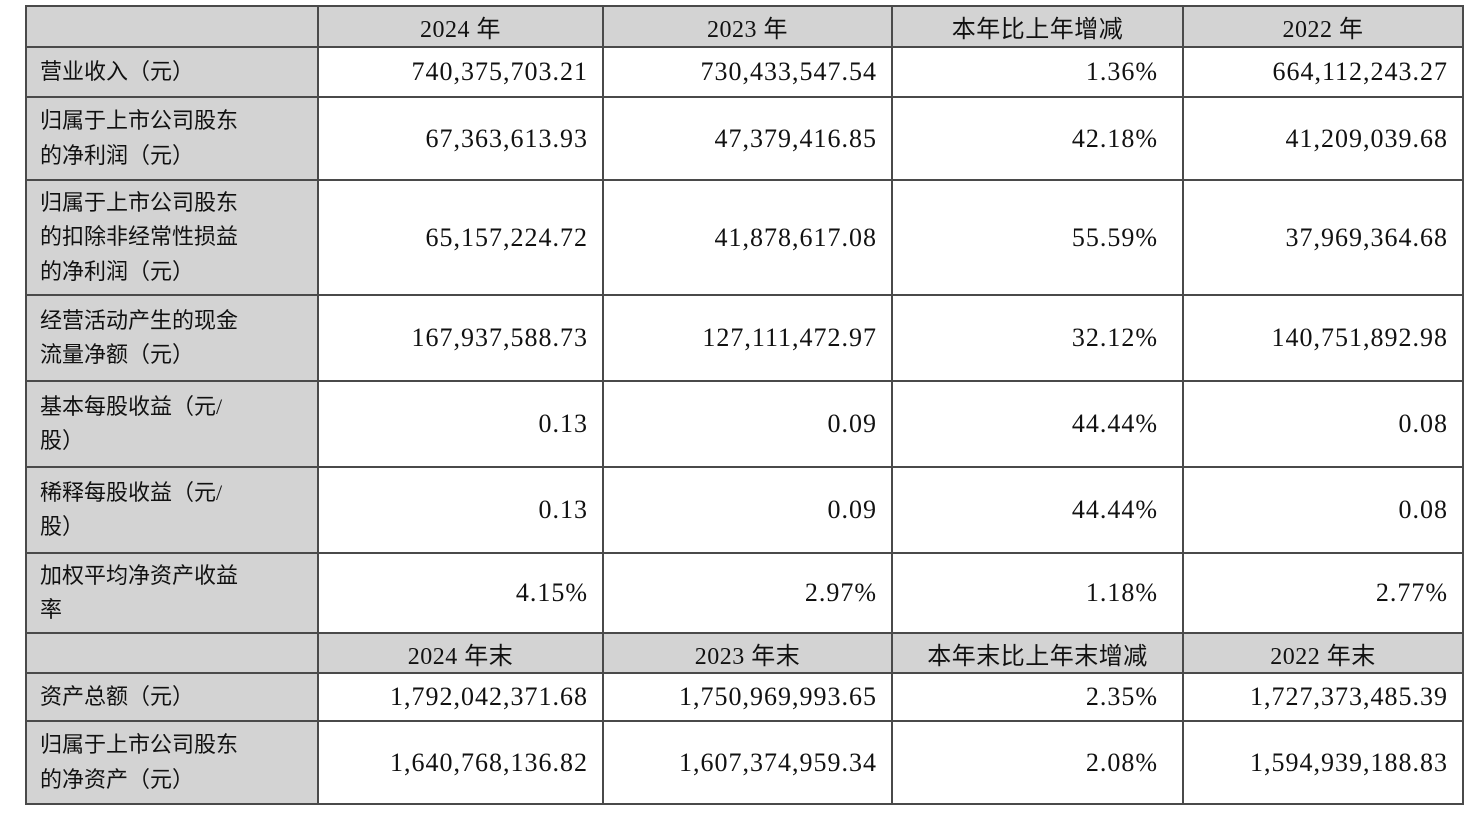 Image resolution: width=1479 pixels, height=830 pixels. I want to click on cell-diluted-eps-change: 44.44%, so click(1037, 510).